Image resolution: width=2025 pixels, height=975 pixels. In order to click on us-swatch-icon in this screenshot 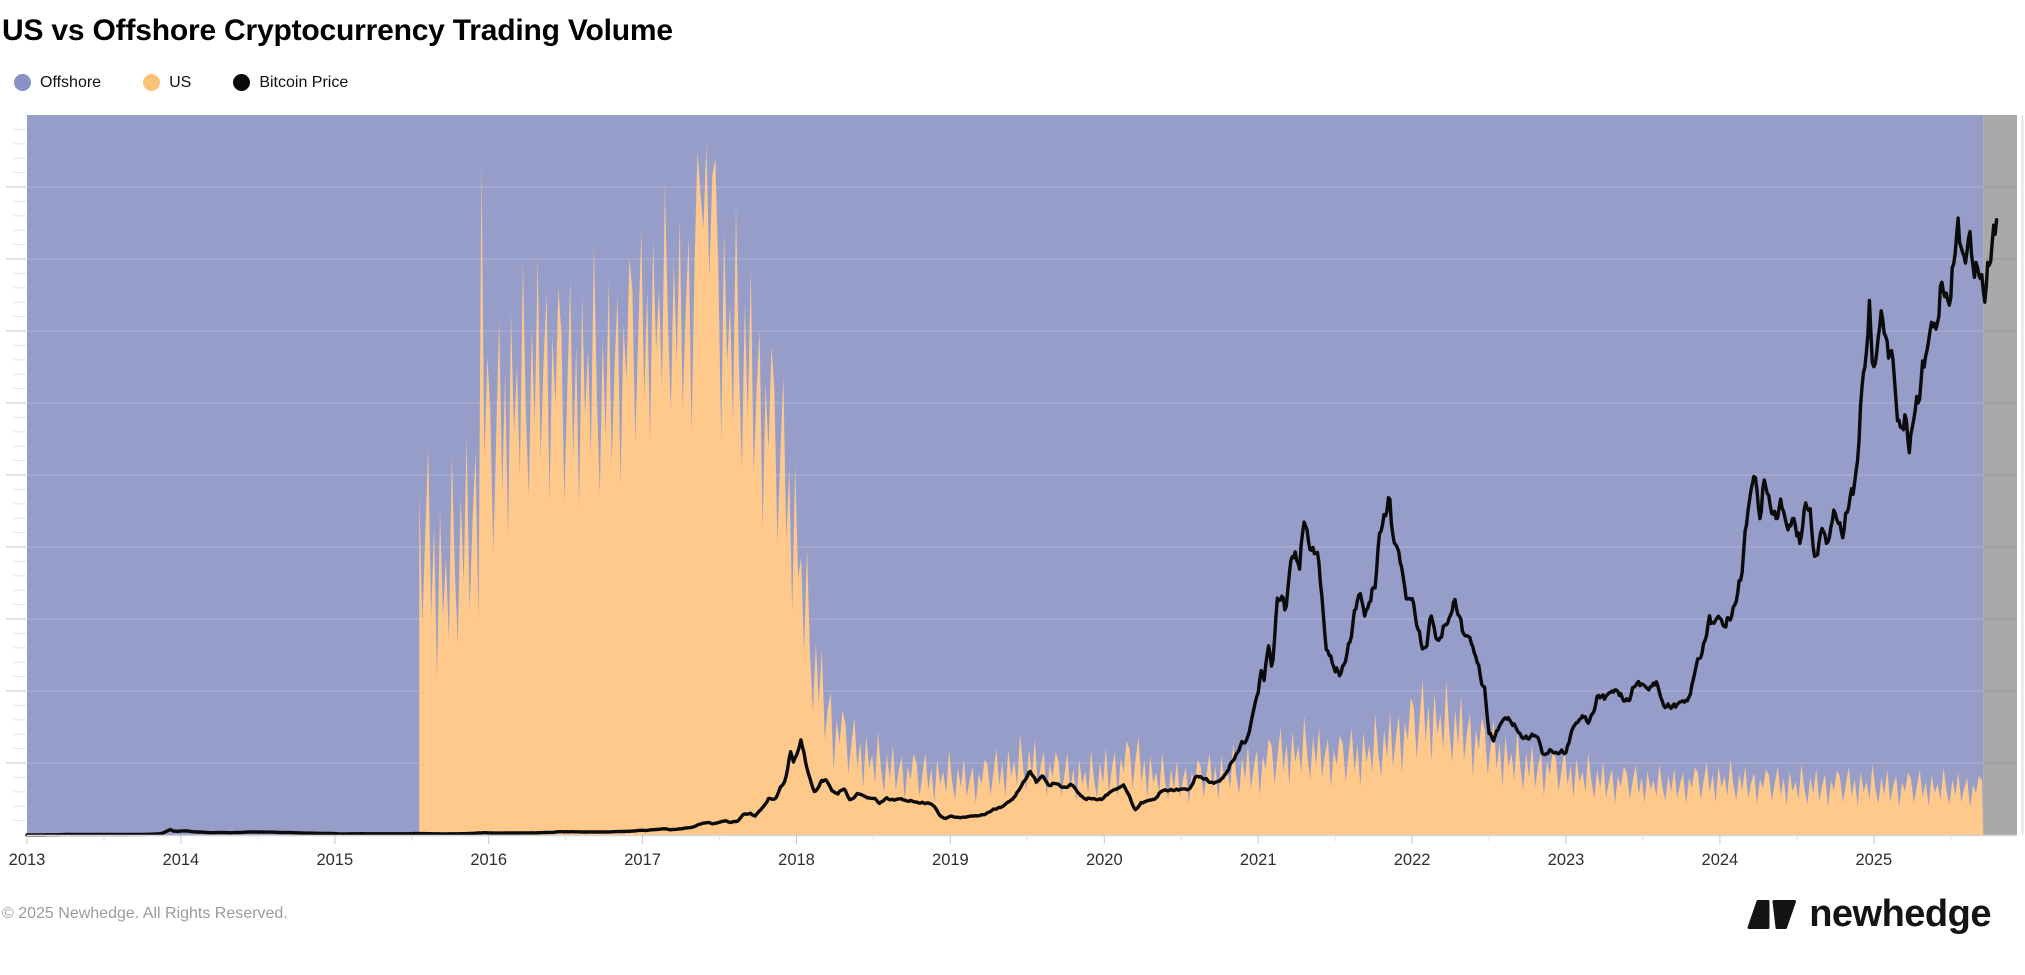, I will do `click(152, 82)`.